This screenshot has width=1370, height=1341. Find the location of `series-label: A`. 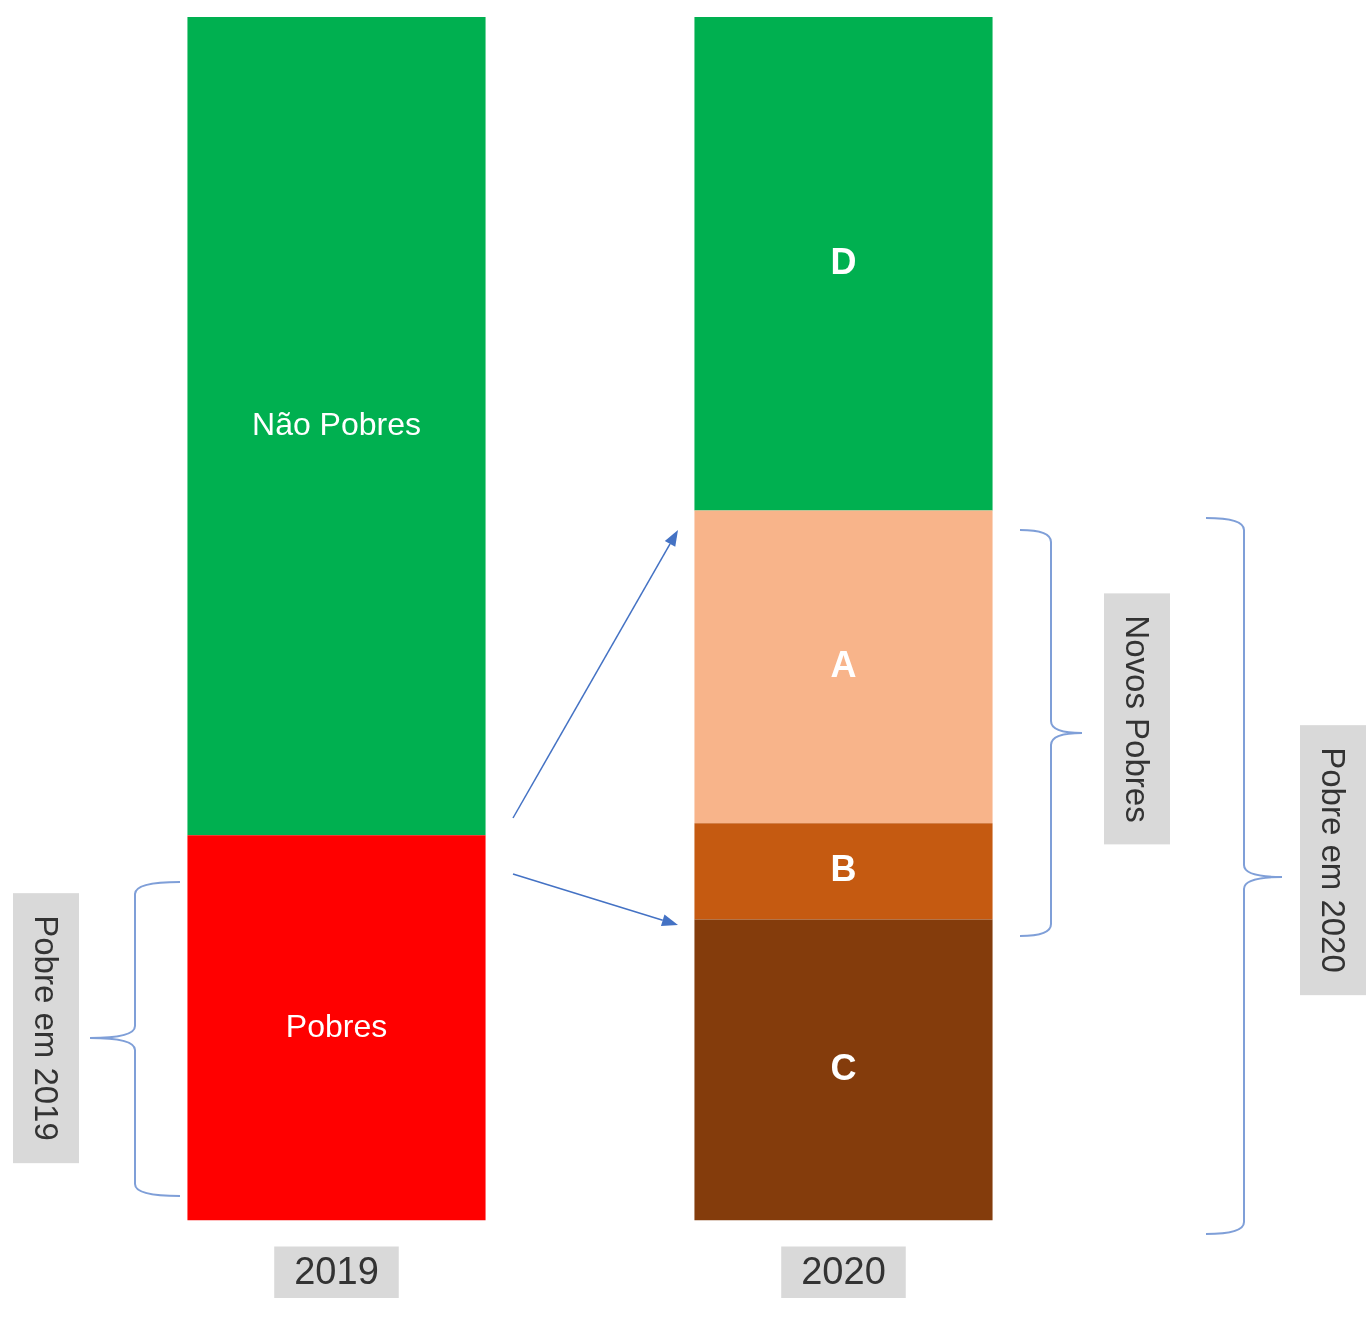

series-label: A is located at coordinates (843, 664).